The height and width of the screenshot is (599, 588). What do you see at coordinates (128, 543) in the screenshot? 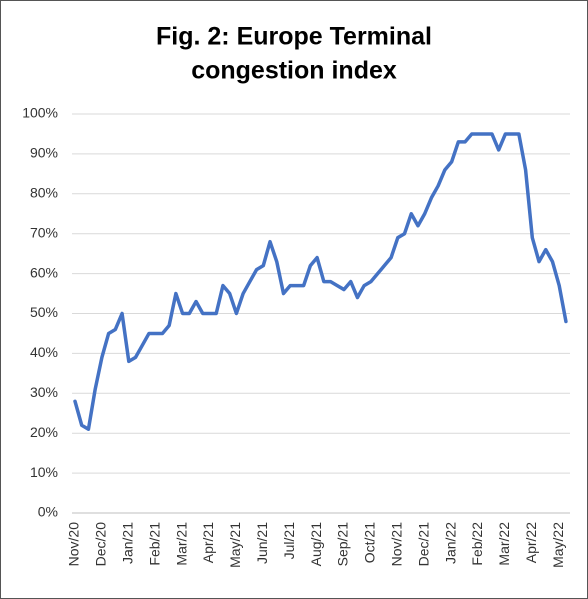
I see `x-tick-label: Jan/21` at bounding box center [128, 543].